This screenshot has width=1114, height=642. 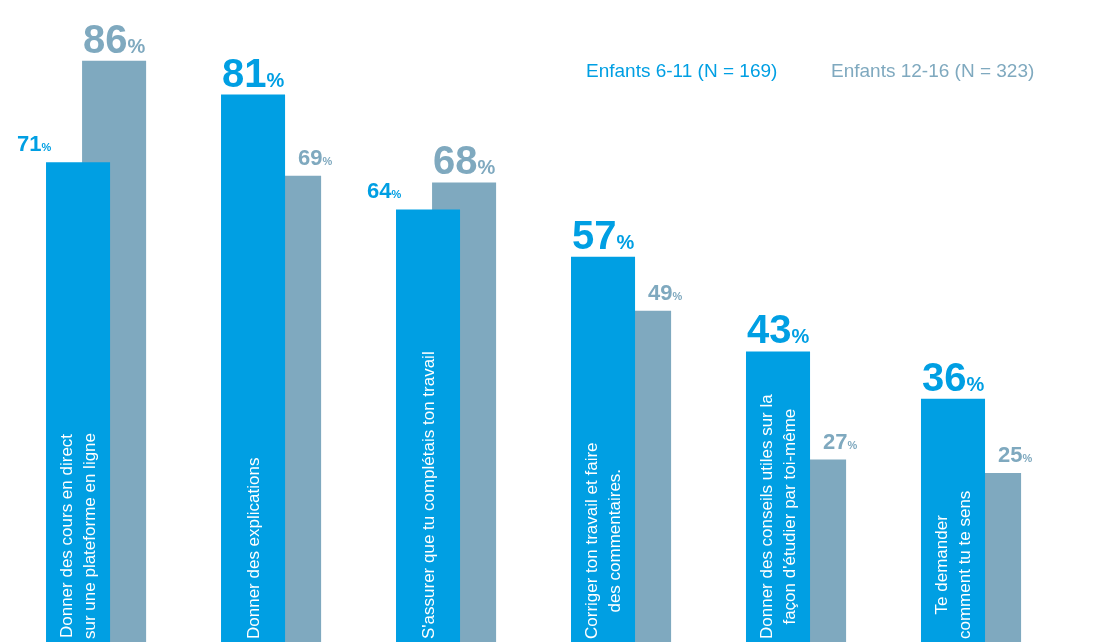 I want to click on x-tick-label: S'assurer que tu complétais ton travail, so click(x=428, y=495).